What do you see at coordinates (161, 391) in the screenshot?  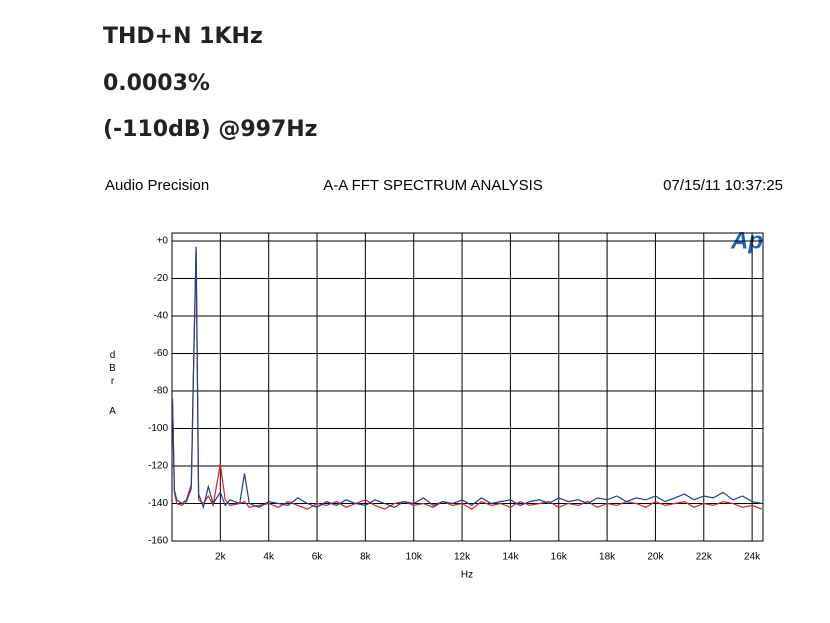 I see `y-tick-label: -80` at bounding box center [161, 391].